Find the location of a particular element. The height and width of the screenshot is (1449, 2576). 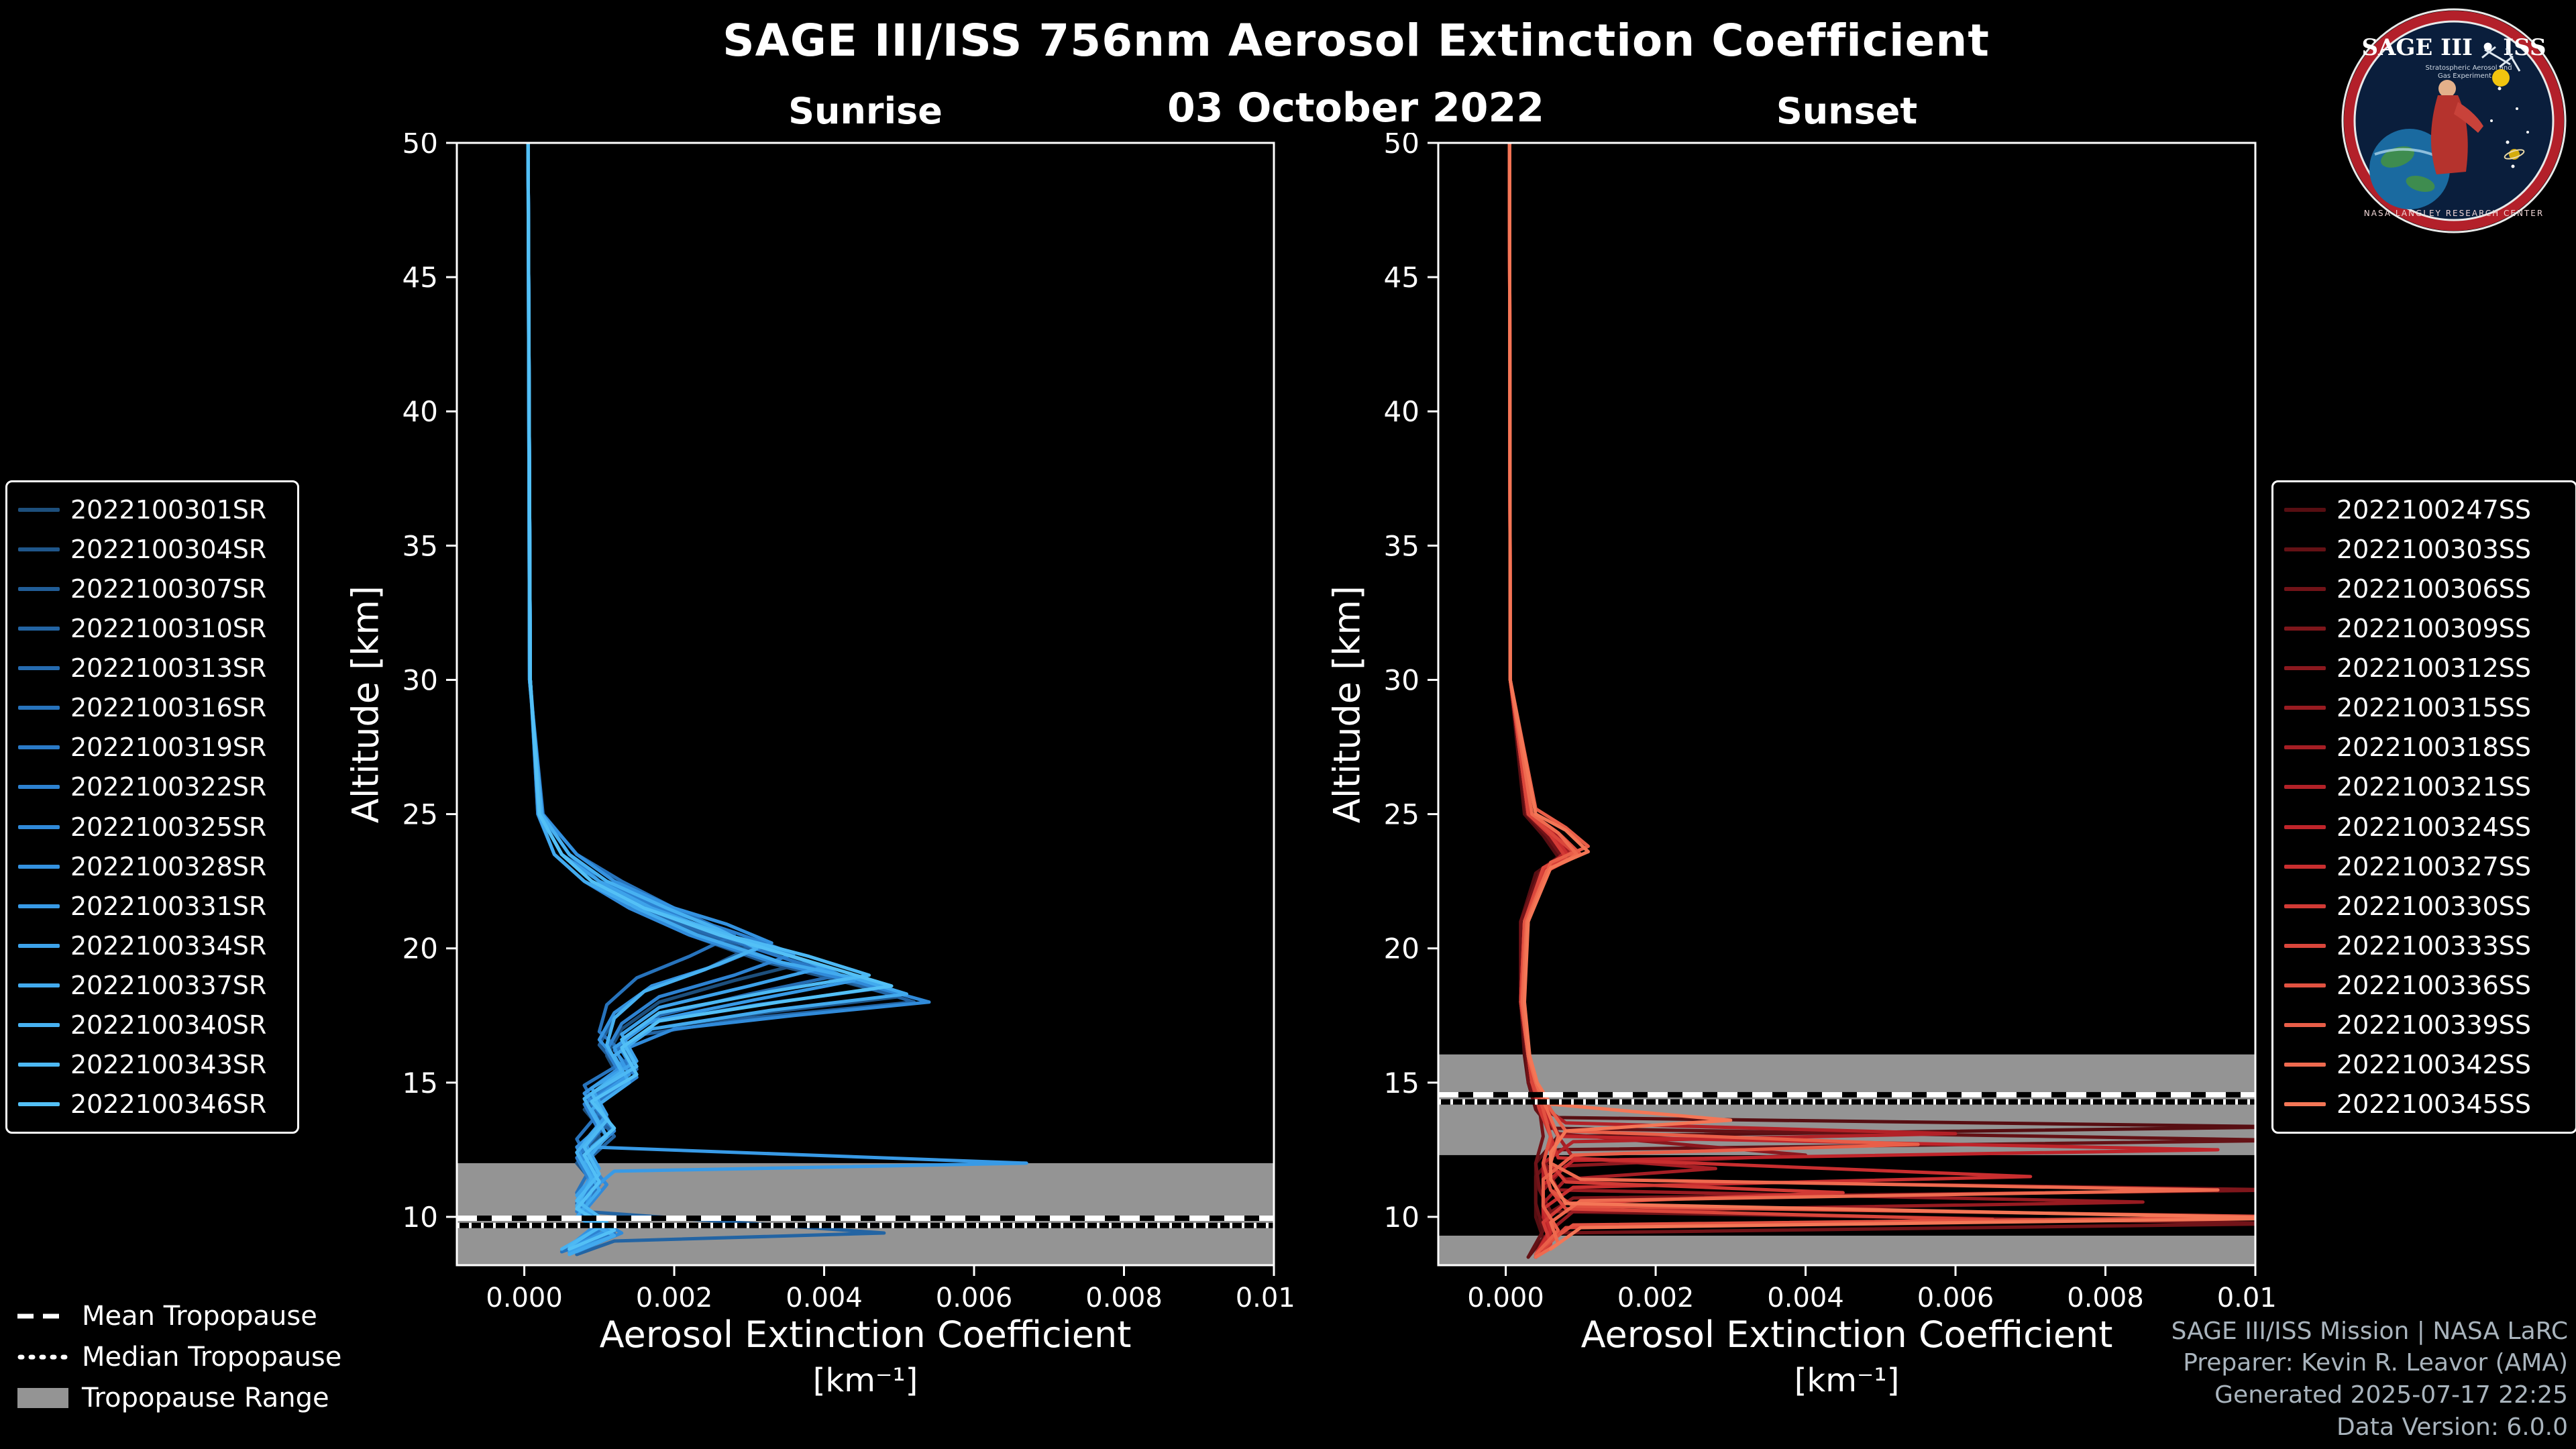

svg-text: 40 is located at coordinates (1401, 411).